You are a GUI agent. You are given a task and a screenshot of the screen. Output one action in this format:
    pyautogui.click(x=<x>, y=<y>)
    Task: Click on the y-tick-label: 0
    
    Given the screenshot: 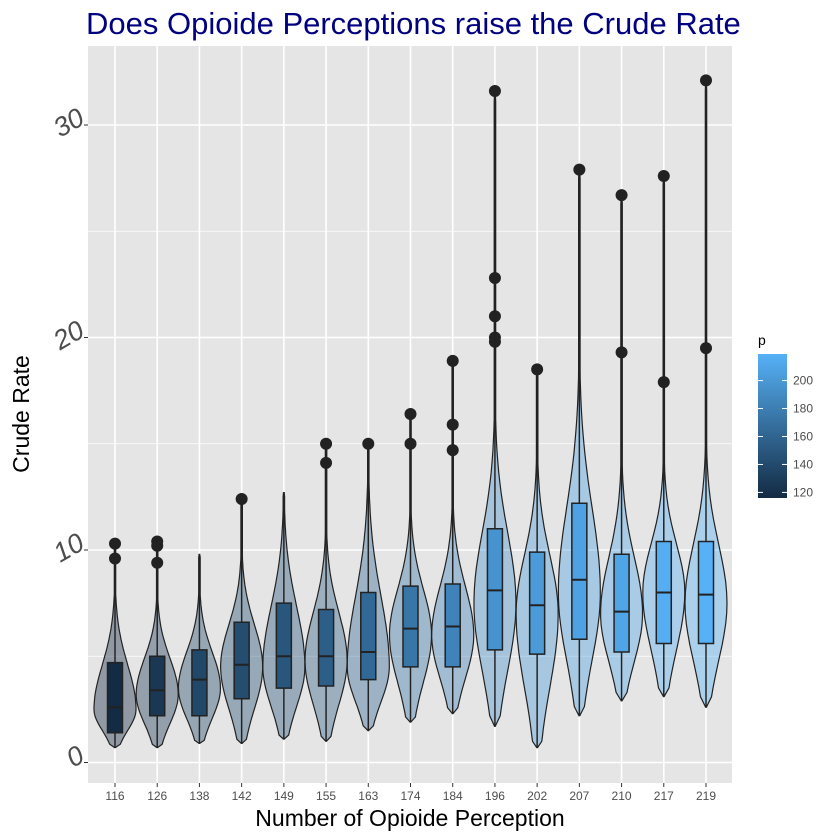 What is the action you would take?
    pyautogui.click(x=75, y=756)
    